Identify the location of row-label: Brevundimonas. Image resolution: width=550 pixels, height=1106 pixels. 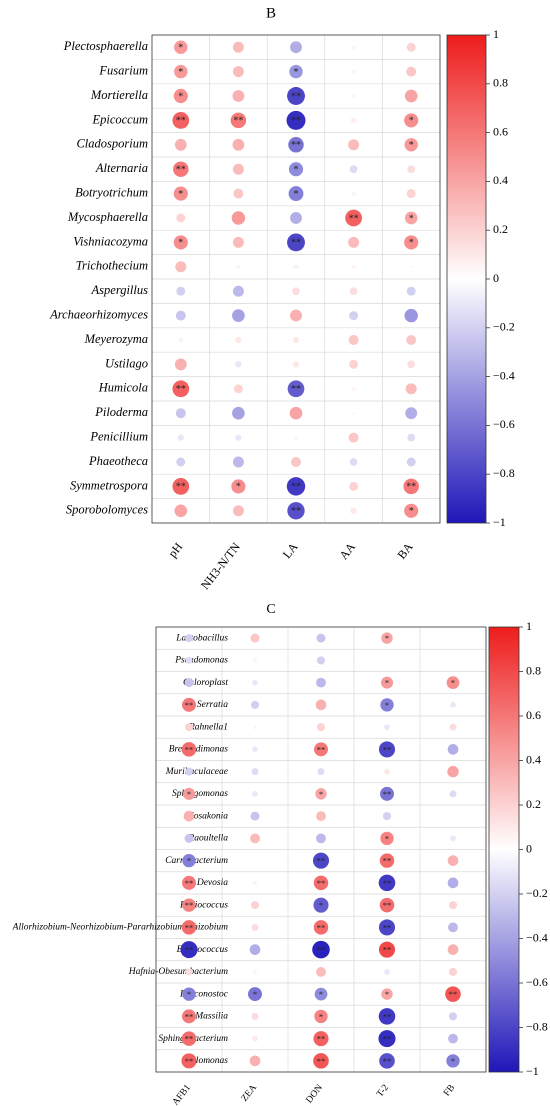
(199, 750).